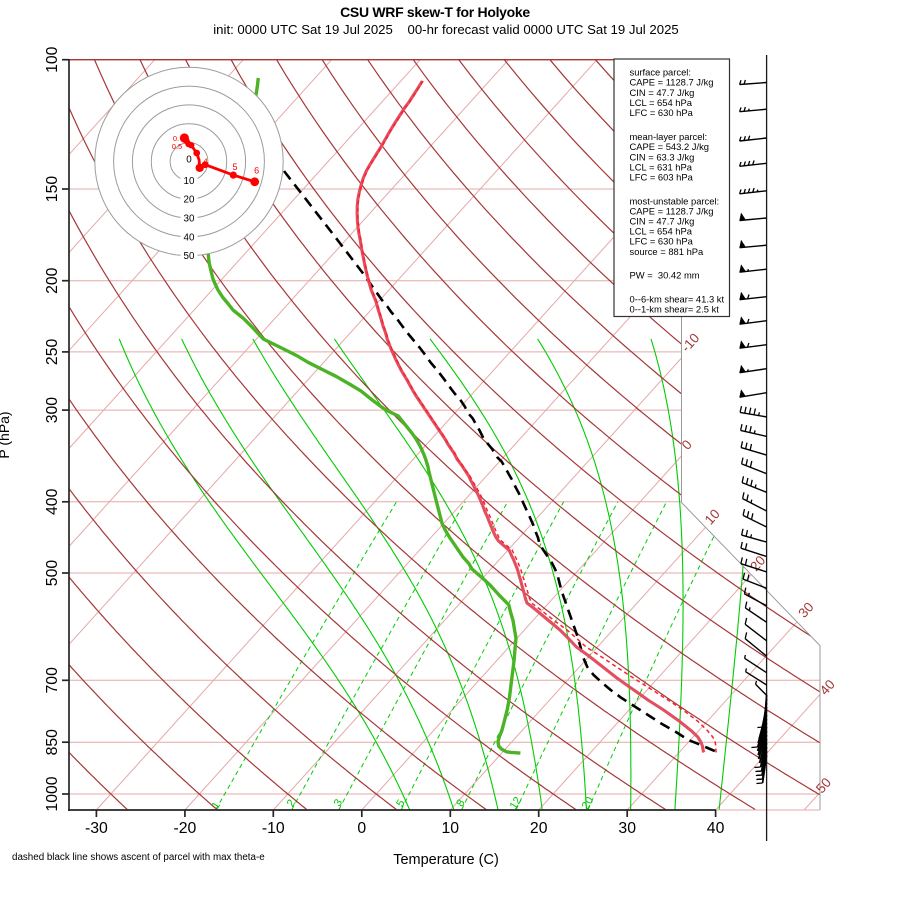 This screenshot has height=905, width=900. Describe the element at coordinates (256, 171) in the screenshot. I see `svg-text: 6` at that location.